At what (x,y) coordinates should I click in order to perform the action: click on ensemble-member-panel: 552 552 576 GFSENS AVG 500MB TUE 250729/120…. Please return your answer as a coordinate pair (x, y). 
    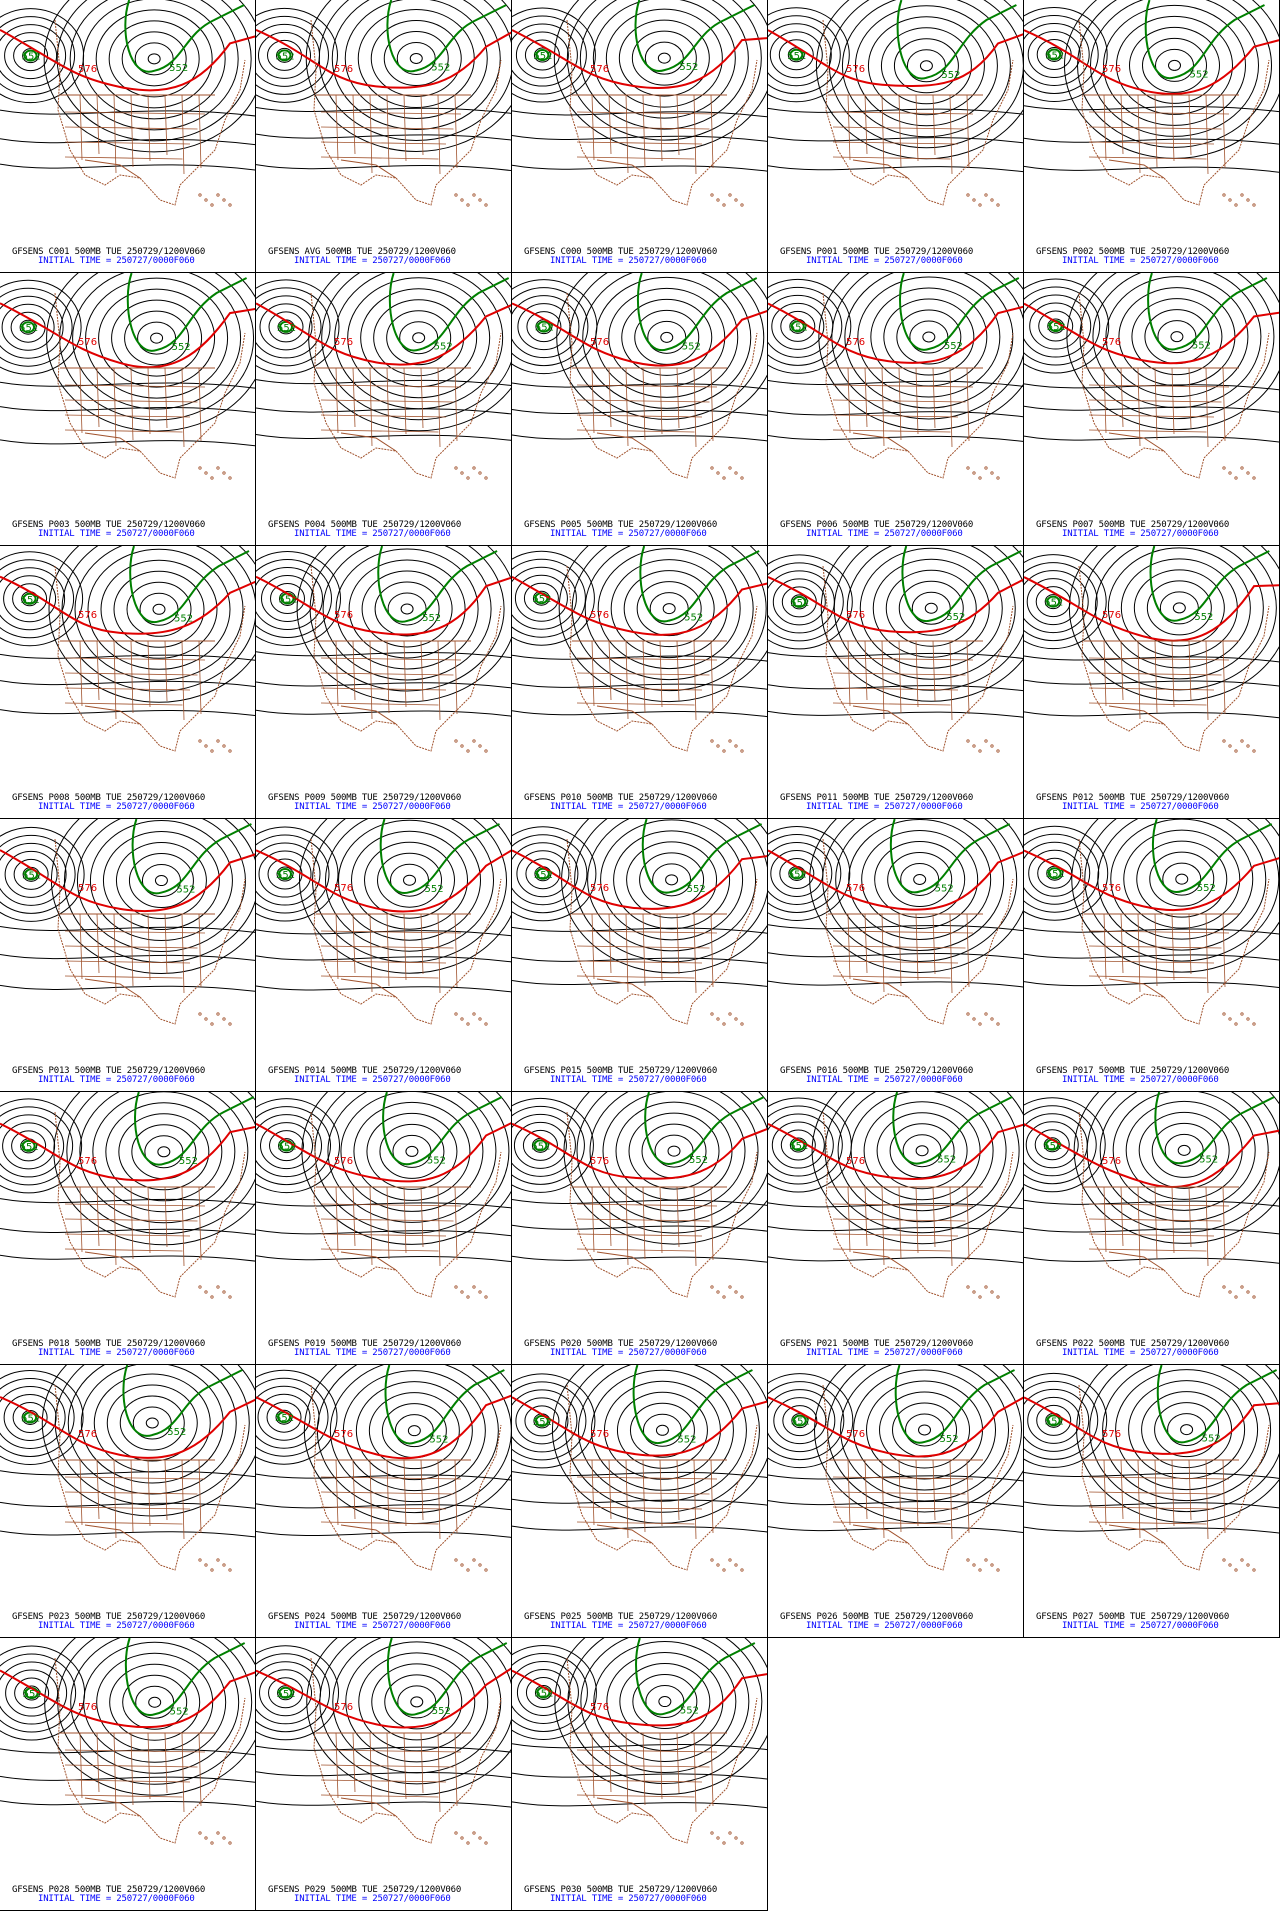
    Looking at the image, I should click on (384, 136).